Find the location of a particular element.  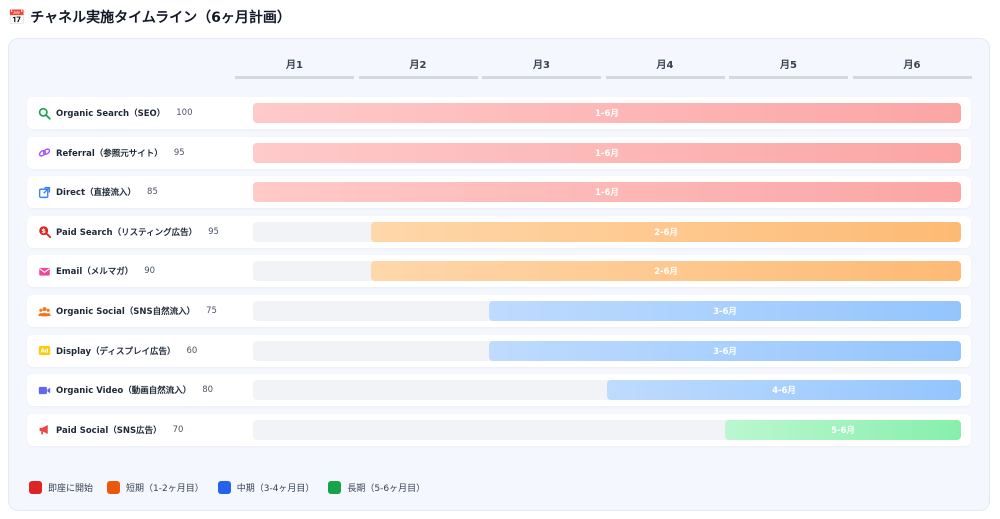

timeline-bar: 4-6月 is located at coordinates (784, 390).